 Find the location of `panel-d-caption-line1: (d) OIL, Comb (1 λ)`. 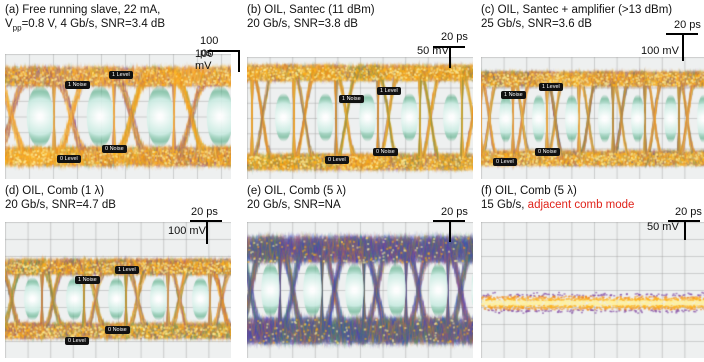

panel-d-caption-line1: (d) OIL, Comb (1 λ) is located at coordinates (55, 191).